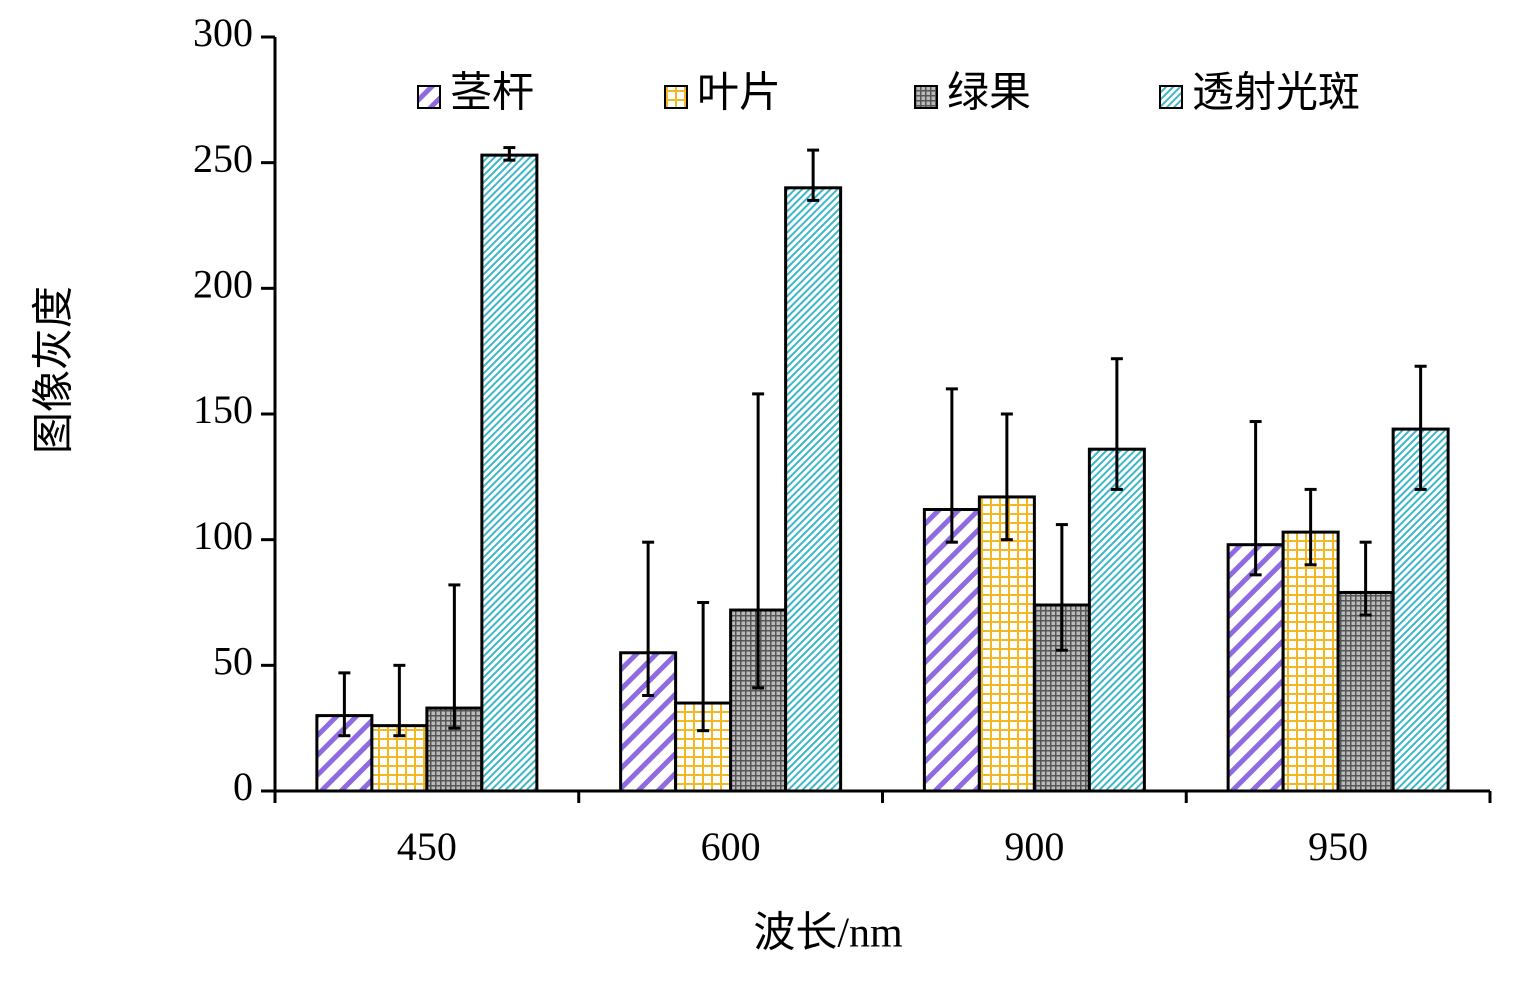  Describe the element at coordinates (223, 284) in the screenshot. I see `y-tick-label: 200` at that location.